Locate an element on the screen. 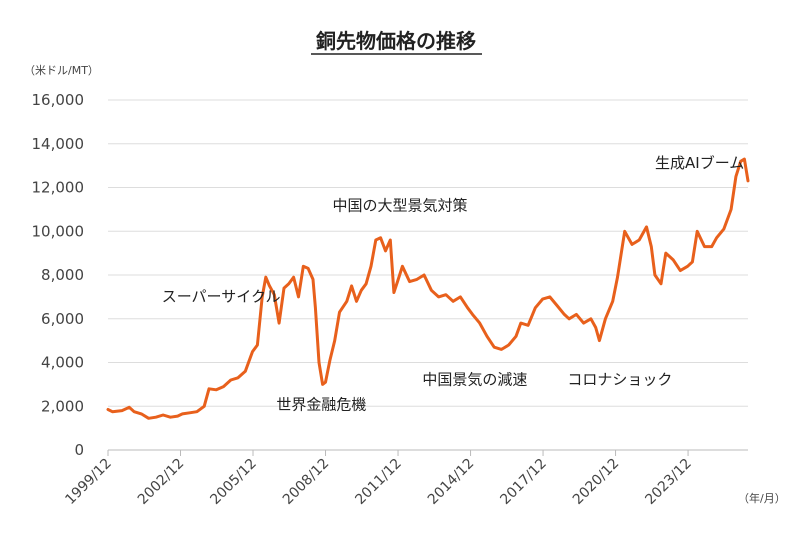  y-tick-label: 10,000 is located at coordinates (58, 231).